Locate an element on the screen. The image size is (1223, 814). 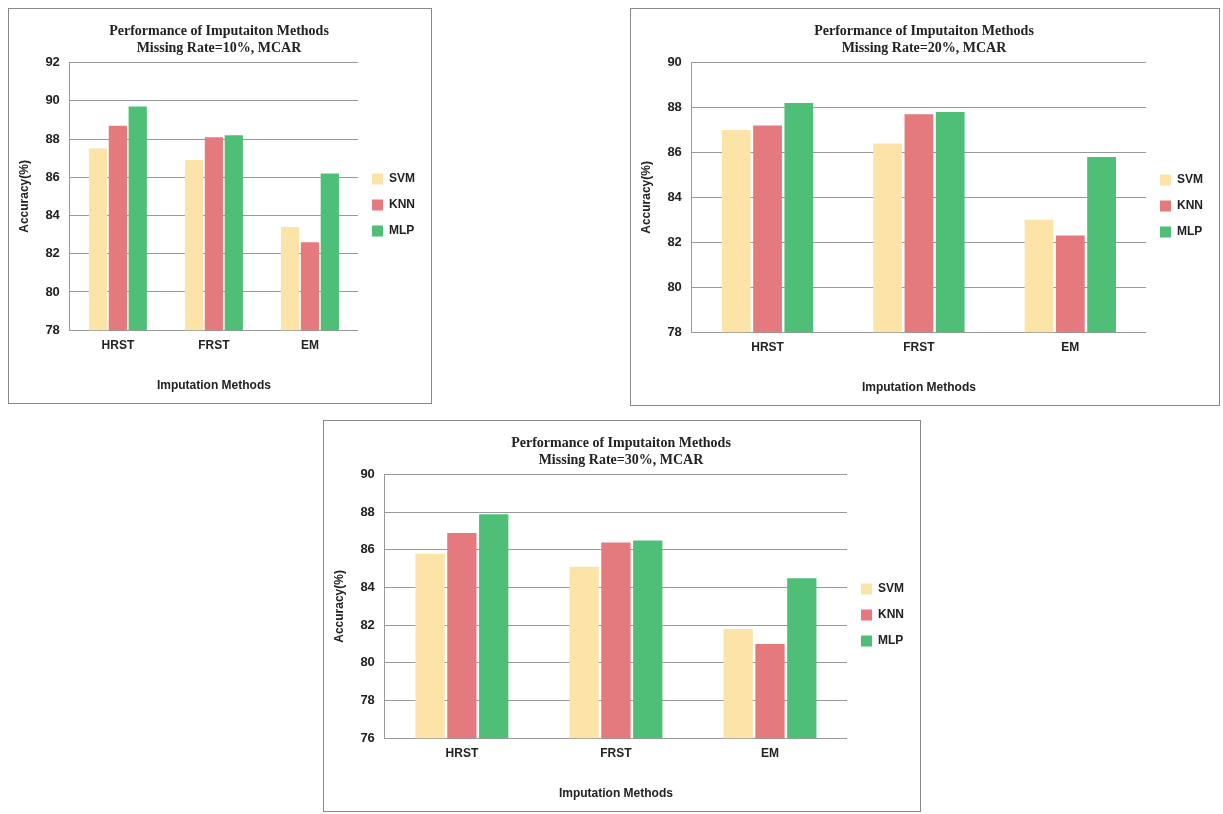
text: Missing Rate=30%, MCAR is located at coordinates (621, 459).